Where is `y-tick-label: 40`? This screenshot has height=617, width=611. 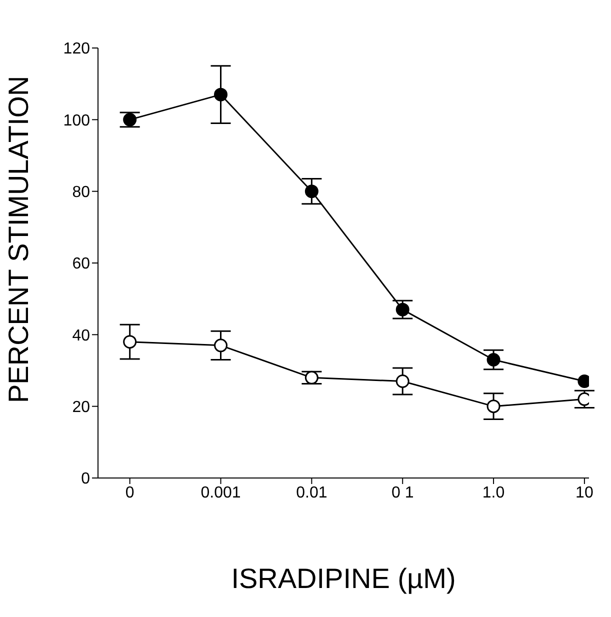 y-tick-label: 40 is located at coordinates (81, 335).